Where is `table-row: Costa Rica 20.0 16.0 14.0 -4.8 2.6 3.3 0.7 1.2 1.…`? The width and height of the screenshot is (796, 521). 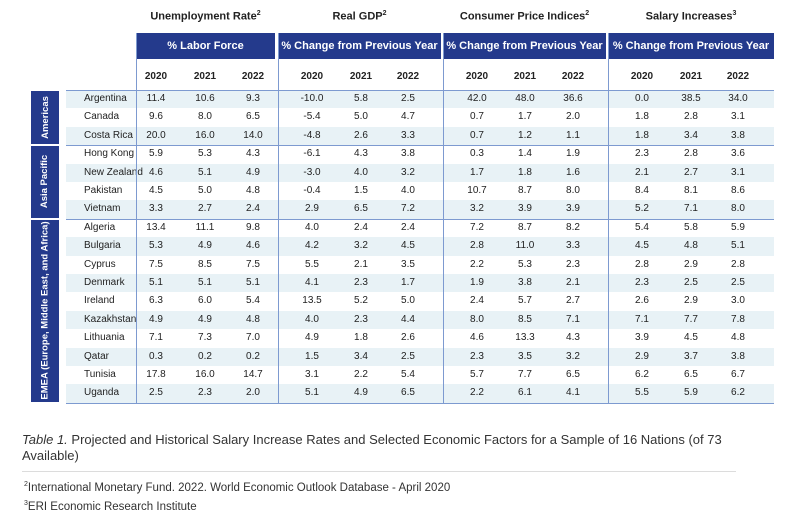
table-row: Costa Rica 20.0 16.0 14.0 -4.8 2.6 3.3 0.7 1.2 1.… is located at coordinates (420, 136).